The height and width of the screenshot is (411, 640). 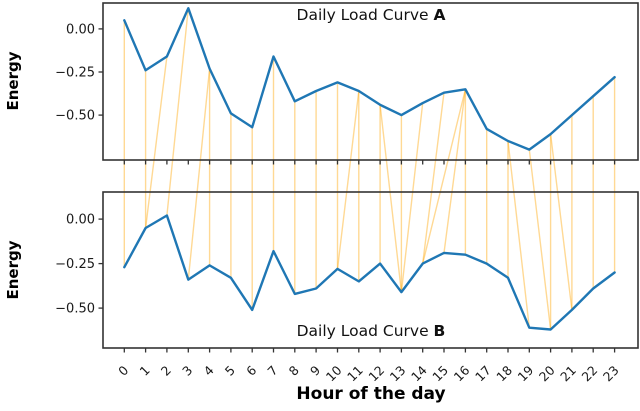 I want to click on x-tick-label: 8, so click(x=294, y=370).